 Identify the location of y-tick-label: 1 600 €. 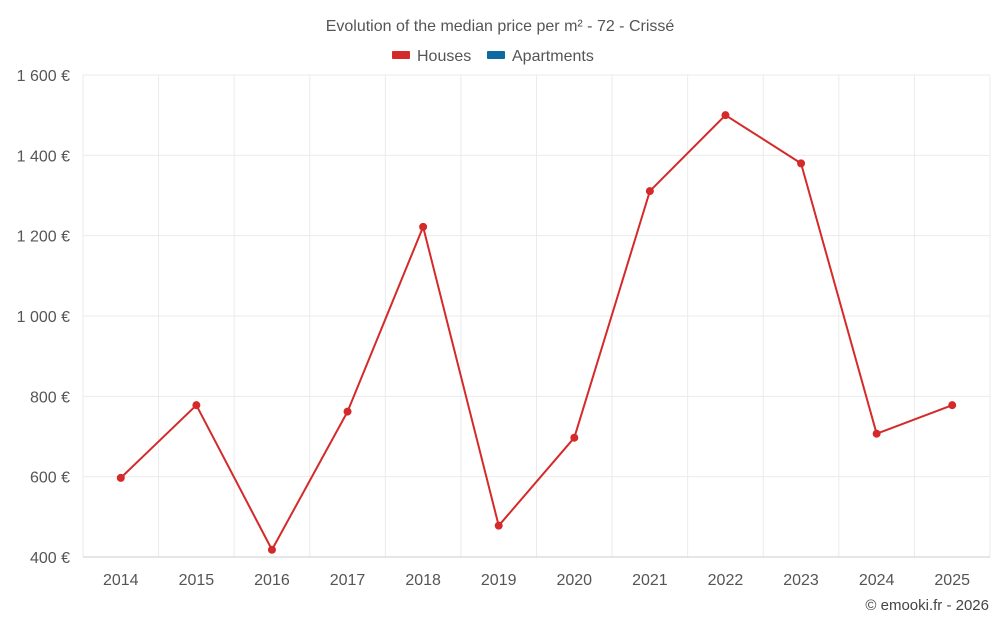
(43, 76).